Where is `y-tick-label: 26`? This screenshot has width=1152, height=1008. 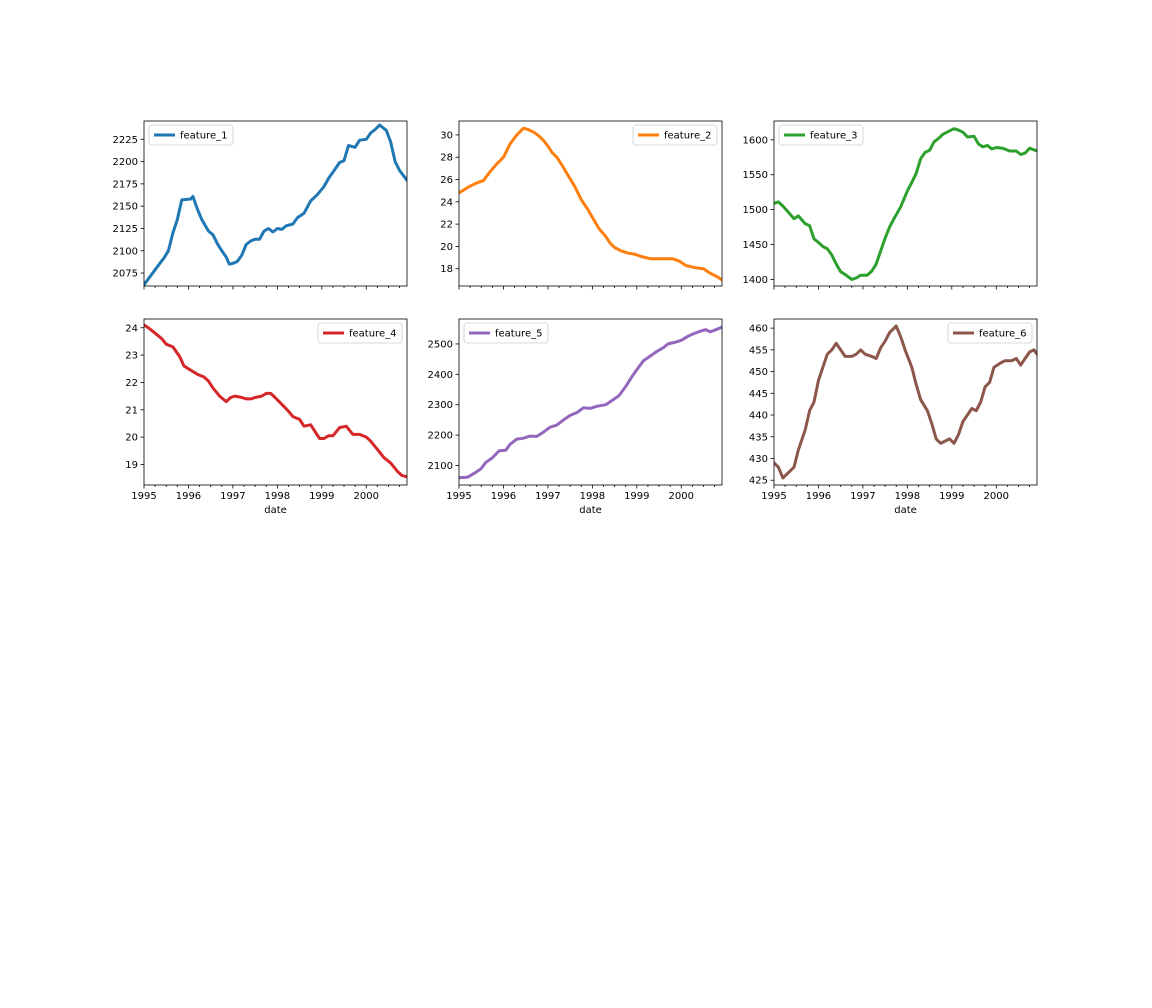 y-tick-label: 26 is located at coordinates (446, 180).